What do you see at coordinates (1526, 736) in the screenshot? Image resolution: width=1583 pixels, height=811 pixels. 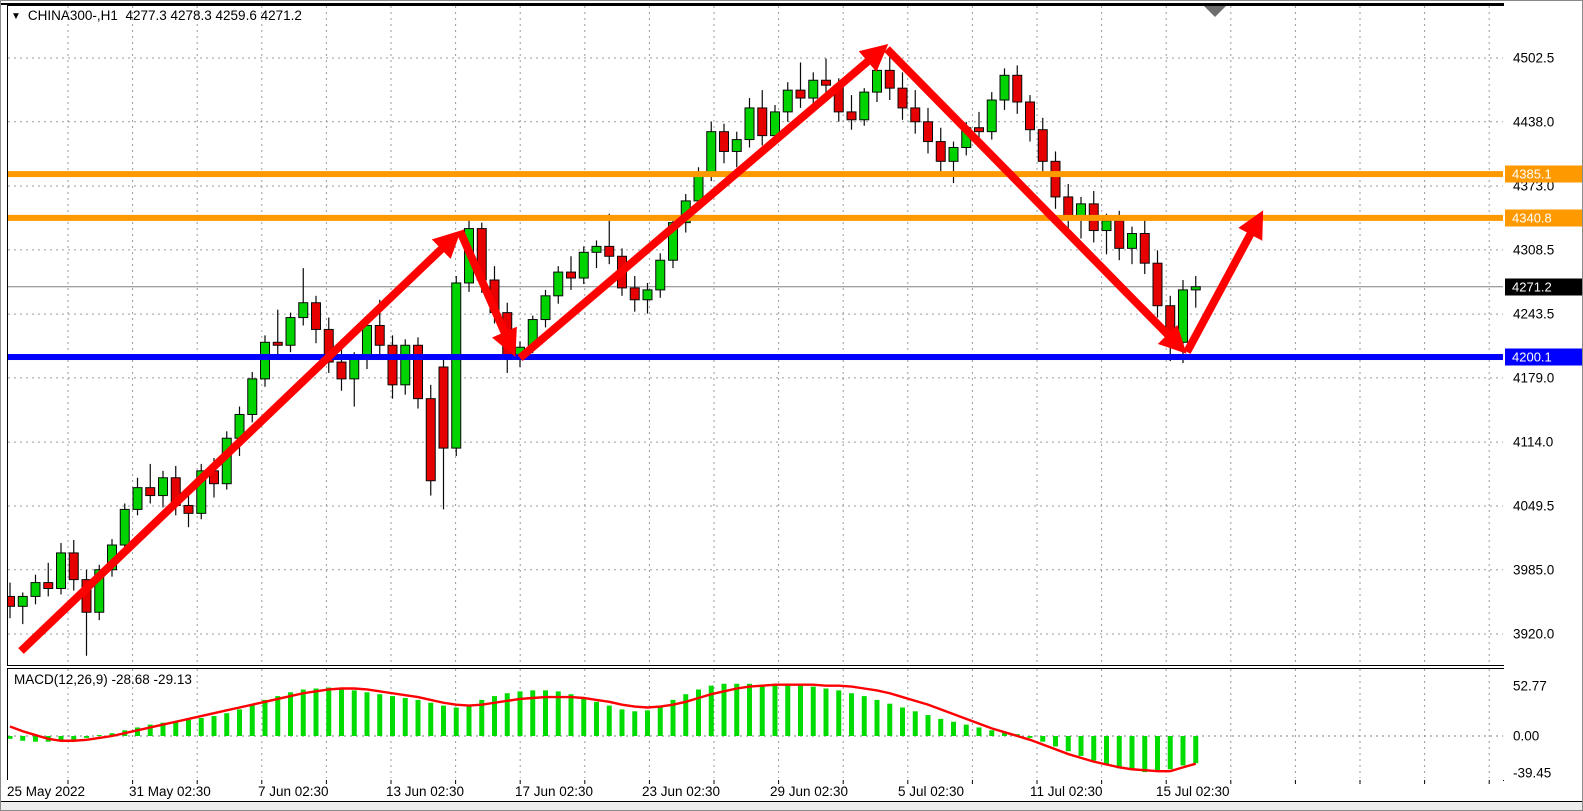 I see `macd-scale-label: 0.00` at bounding box center [1526, 736].